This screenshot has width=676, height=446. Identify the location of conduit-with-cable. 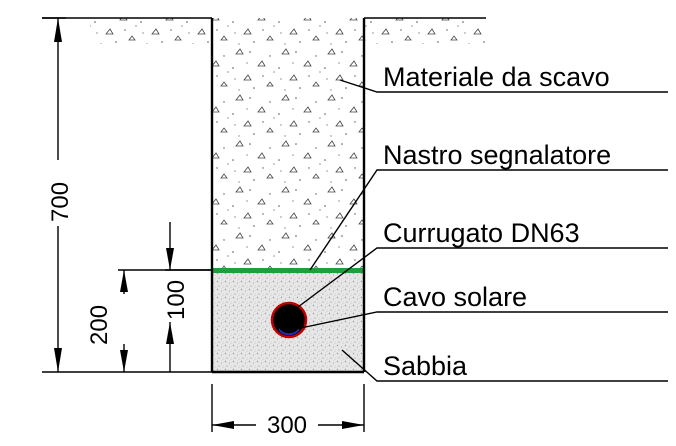
(289, 320).